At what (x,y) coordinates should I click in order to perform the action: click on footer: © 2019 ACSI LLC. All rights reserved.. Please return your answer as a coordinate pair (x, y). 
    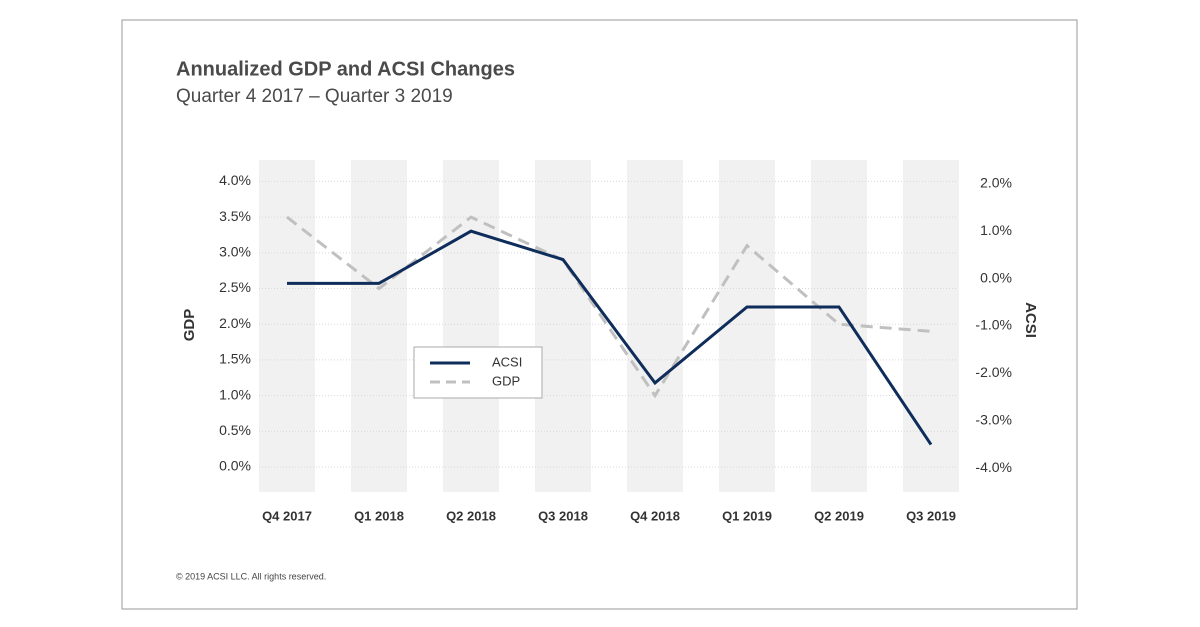
    Looking at the image, I should click on (251, 576).